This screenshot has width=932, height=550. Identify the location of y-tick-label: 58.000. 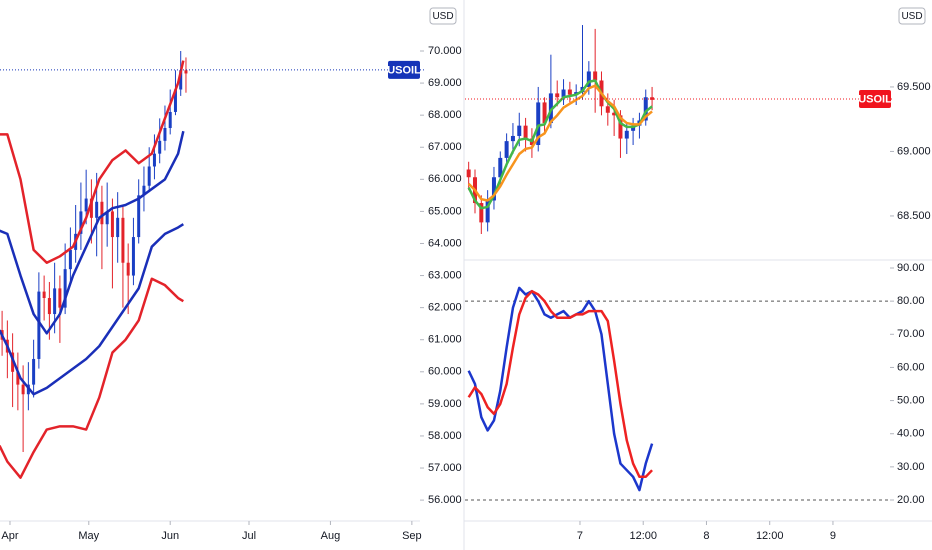
(445, 436).